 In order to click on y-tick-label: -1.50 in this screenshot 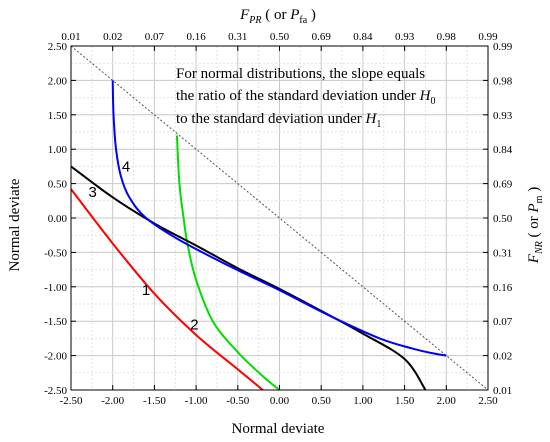, I will do `click(55, 322)`.